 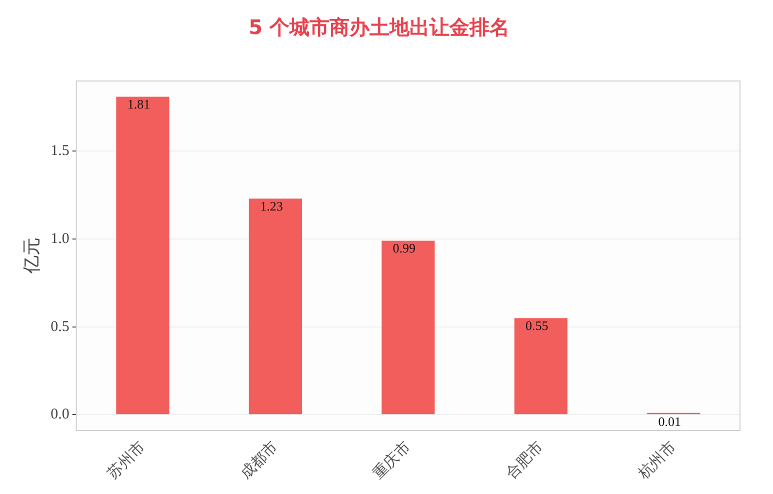 What do you see at coordinates (379, 27) in the screenshot?
I see `chart-title: 5 个城市商办土地出让金排名` at bounding box center [379, 27].